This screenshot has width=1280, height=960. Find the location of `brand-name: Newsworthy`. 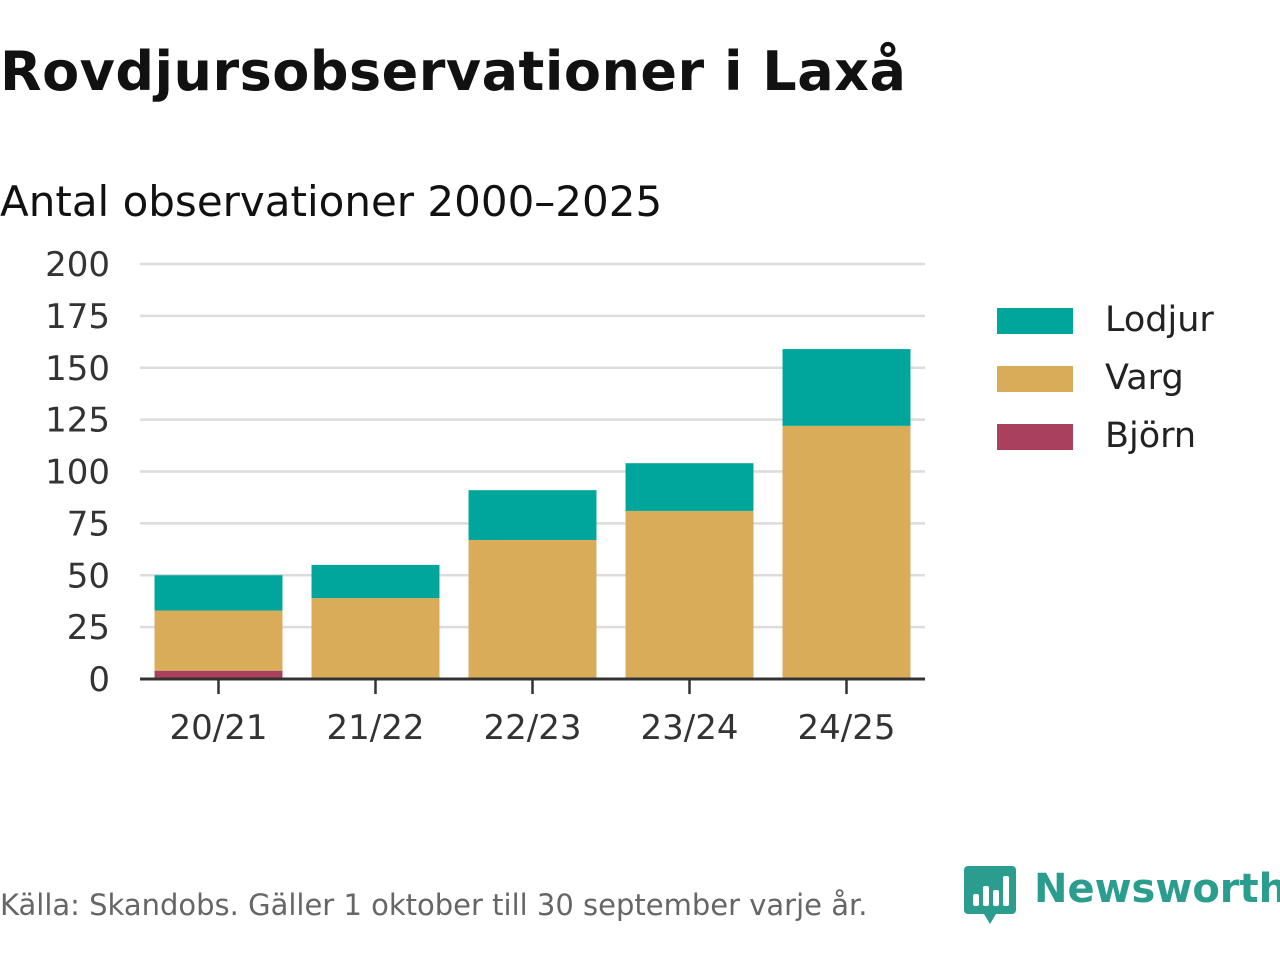

brand-name: Newsworthy is located at coordinates (1157, 889).